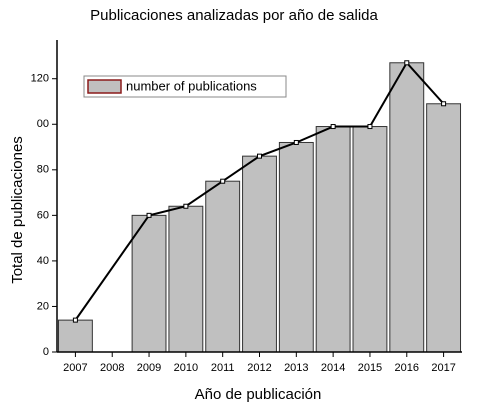 The width and height of the screenshot is (478, 409). Describe the element at coordinates (258, 394) in the screenshot. I see `x-axis-label: Año de publicación` at that location.